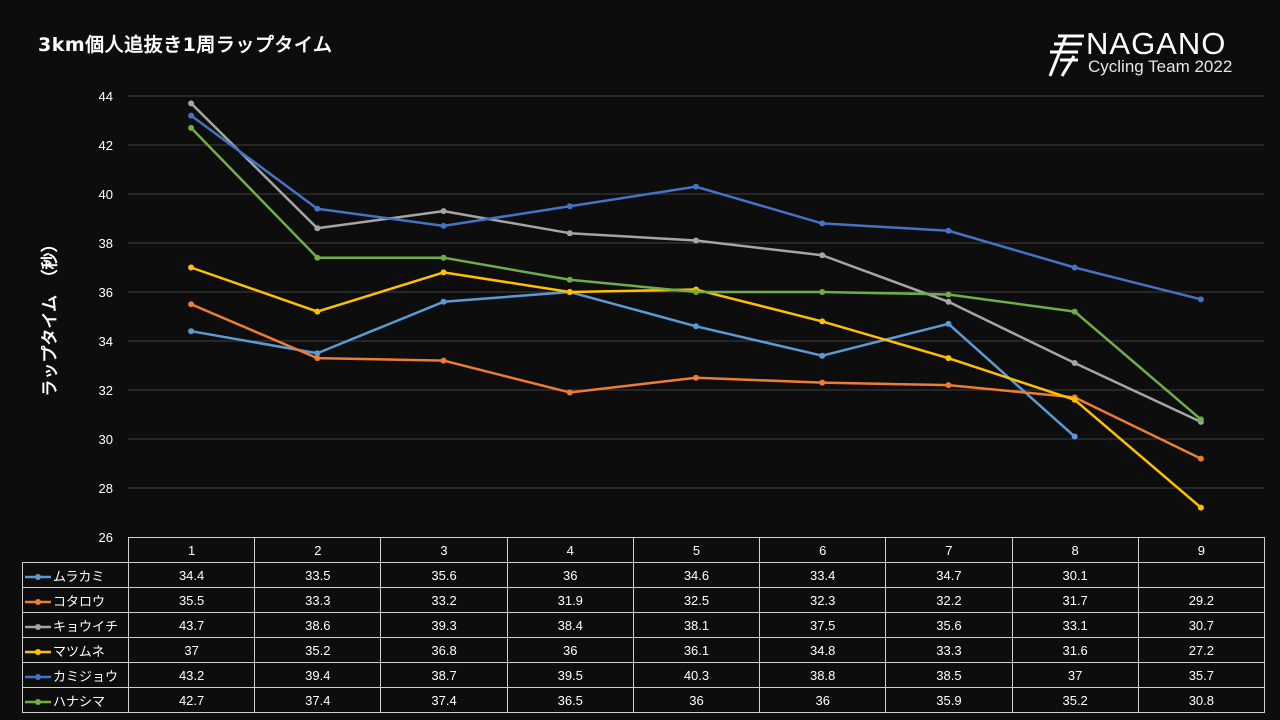  What do you see at coordinates (1201, 650) in the screenshot?
I see `table-cell: 27.2` at bounding box center [1201, 650].